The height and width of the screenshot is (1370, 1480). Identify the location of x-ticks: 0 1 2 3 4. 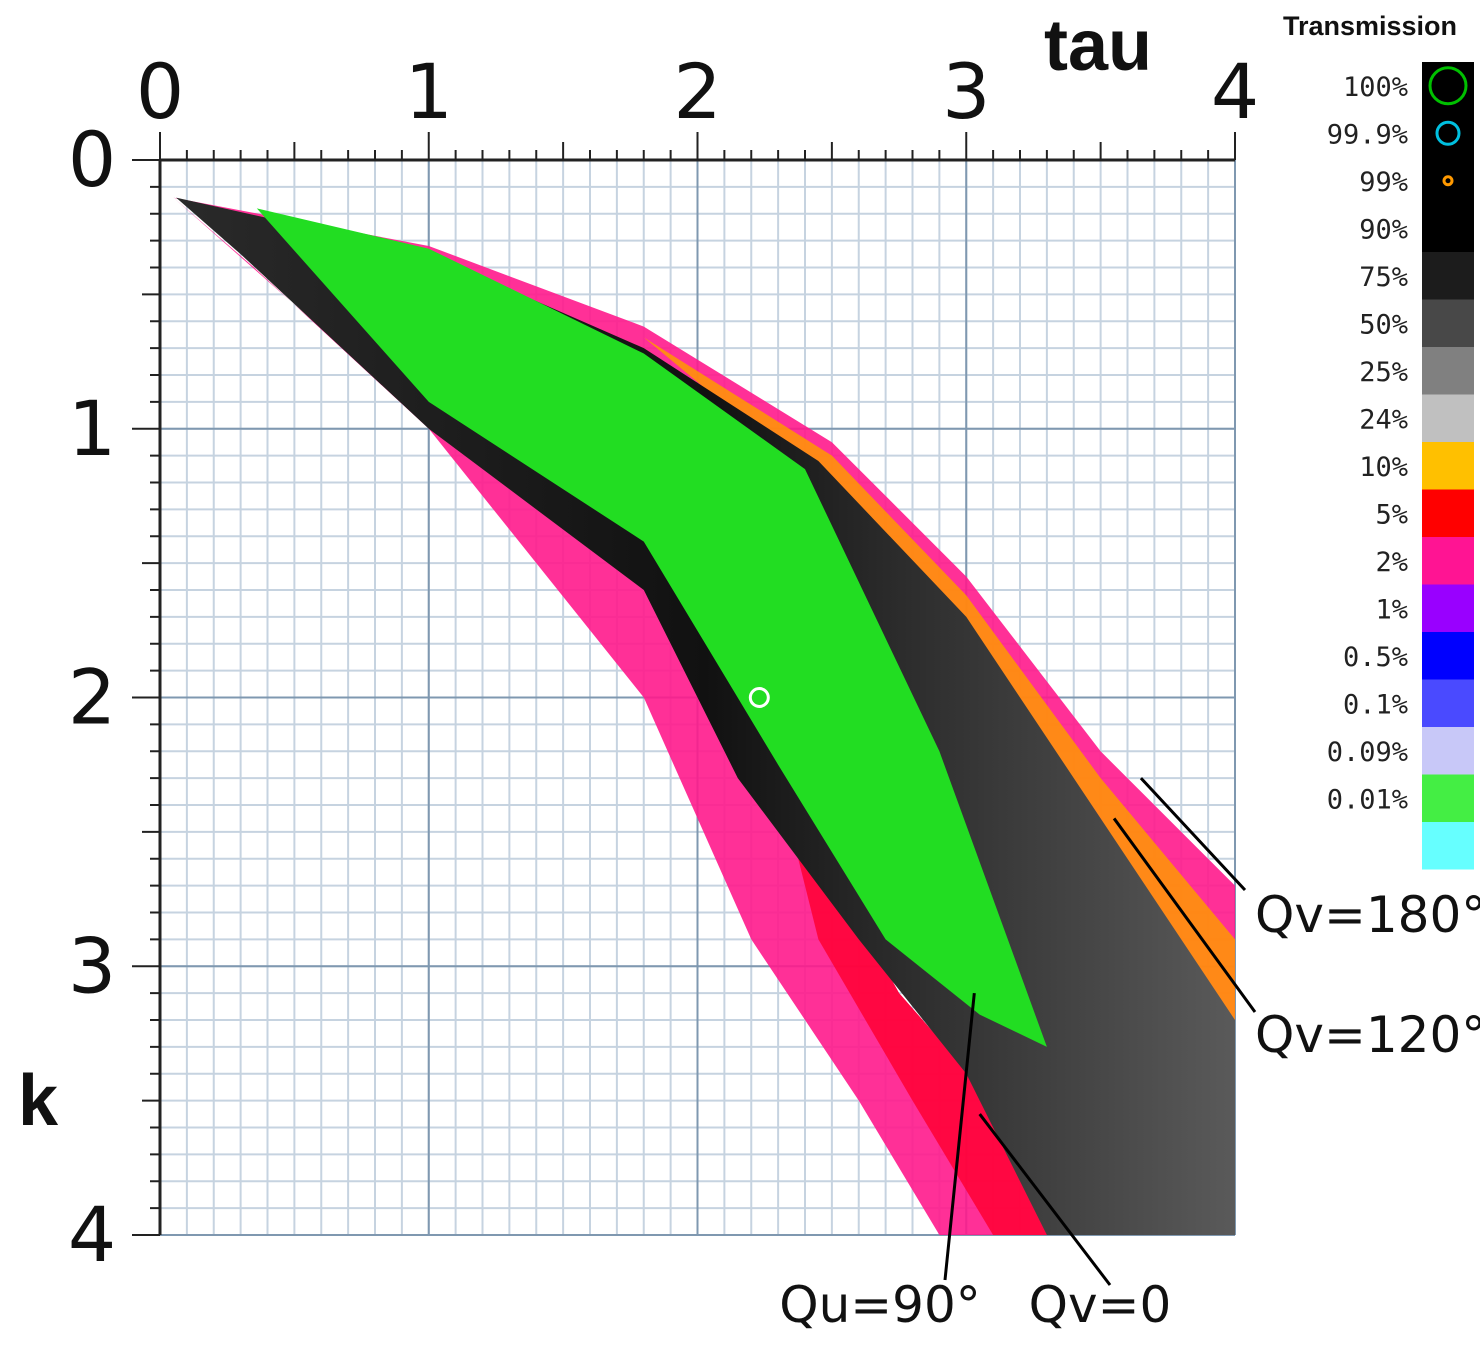
(697, 91).